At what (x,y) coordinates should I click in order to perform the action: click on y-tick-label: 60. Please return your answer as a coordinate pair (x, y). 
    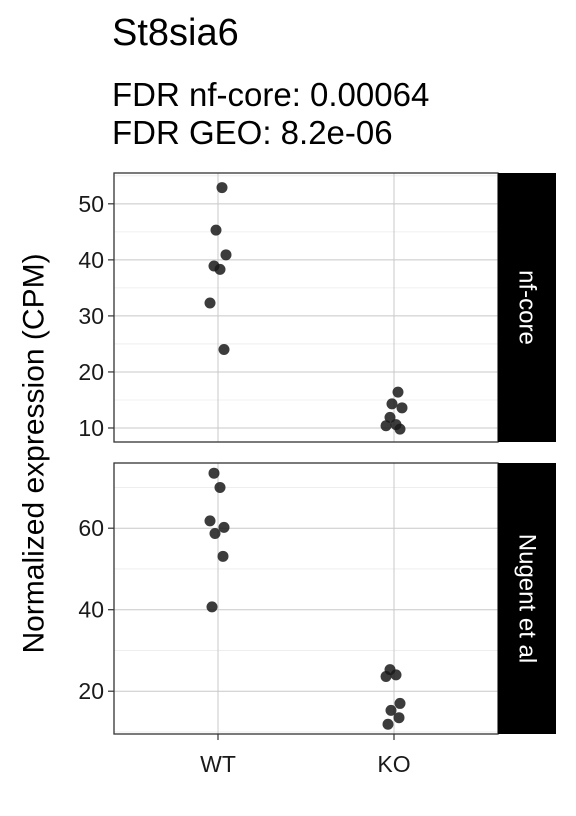
    Looking at the image, I should click on (91, 528).